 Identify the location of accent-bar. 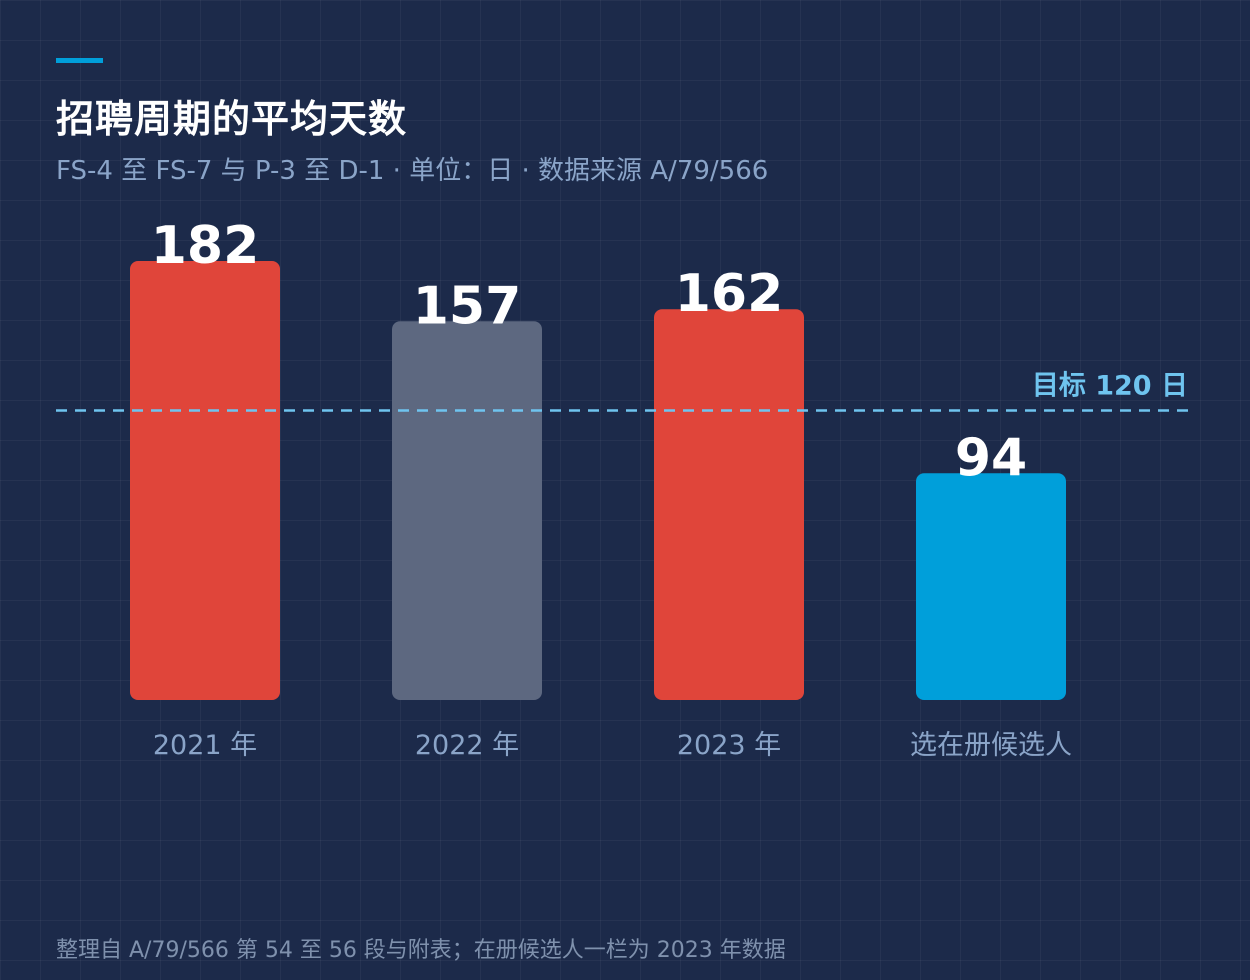
(79, 60).